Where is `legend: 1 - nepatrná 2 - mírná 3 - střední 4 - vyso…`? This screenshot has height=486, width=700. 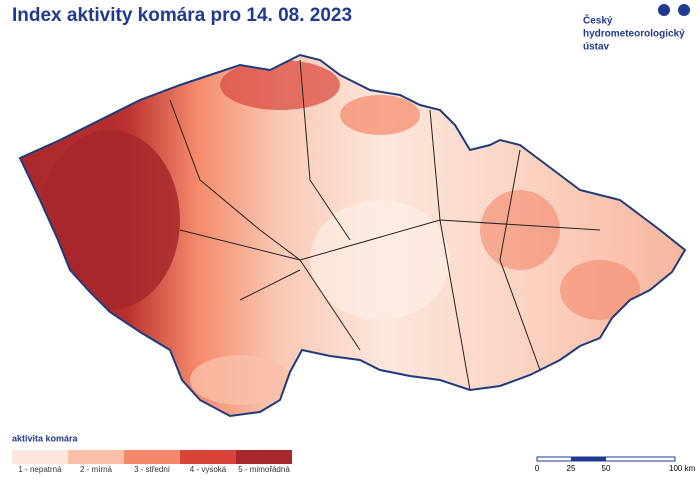
legend: 1 - nepatrná 2 - mírná 3 - střední 4 - vyso… is located at coordinates (152, 462).